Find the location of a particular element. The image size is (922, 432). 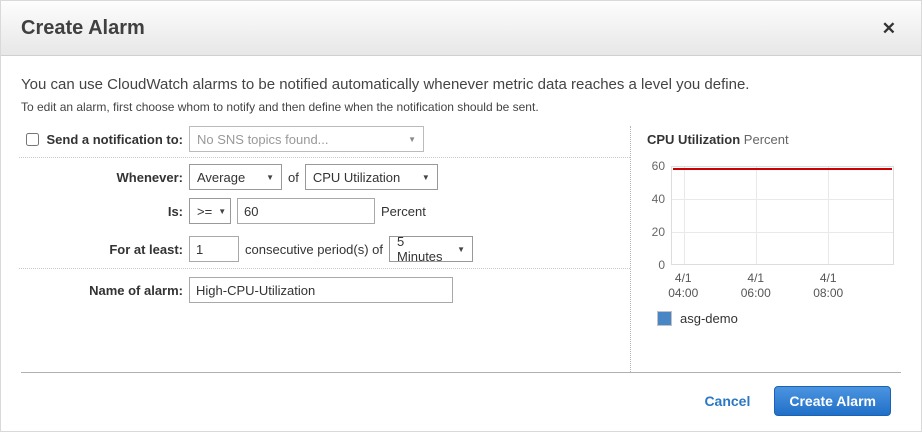

send-notification-checkbox is located at coordinates (32, 139).